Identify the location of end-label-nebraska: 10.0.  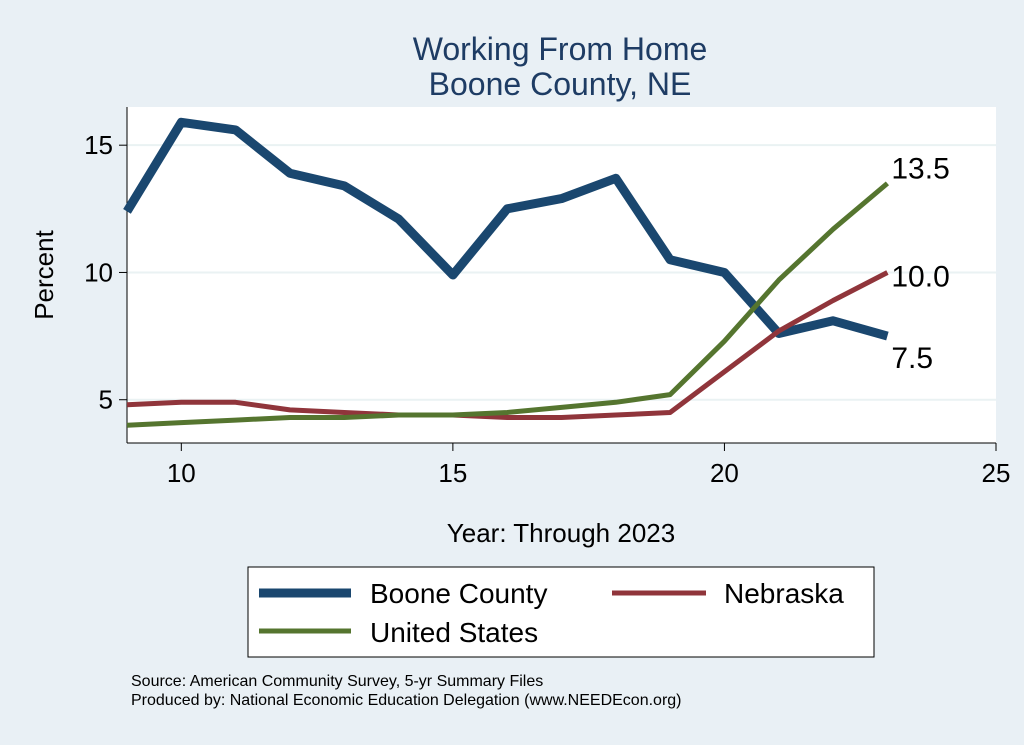
(920, 276).